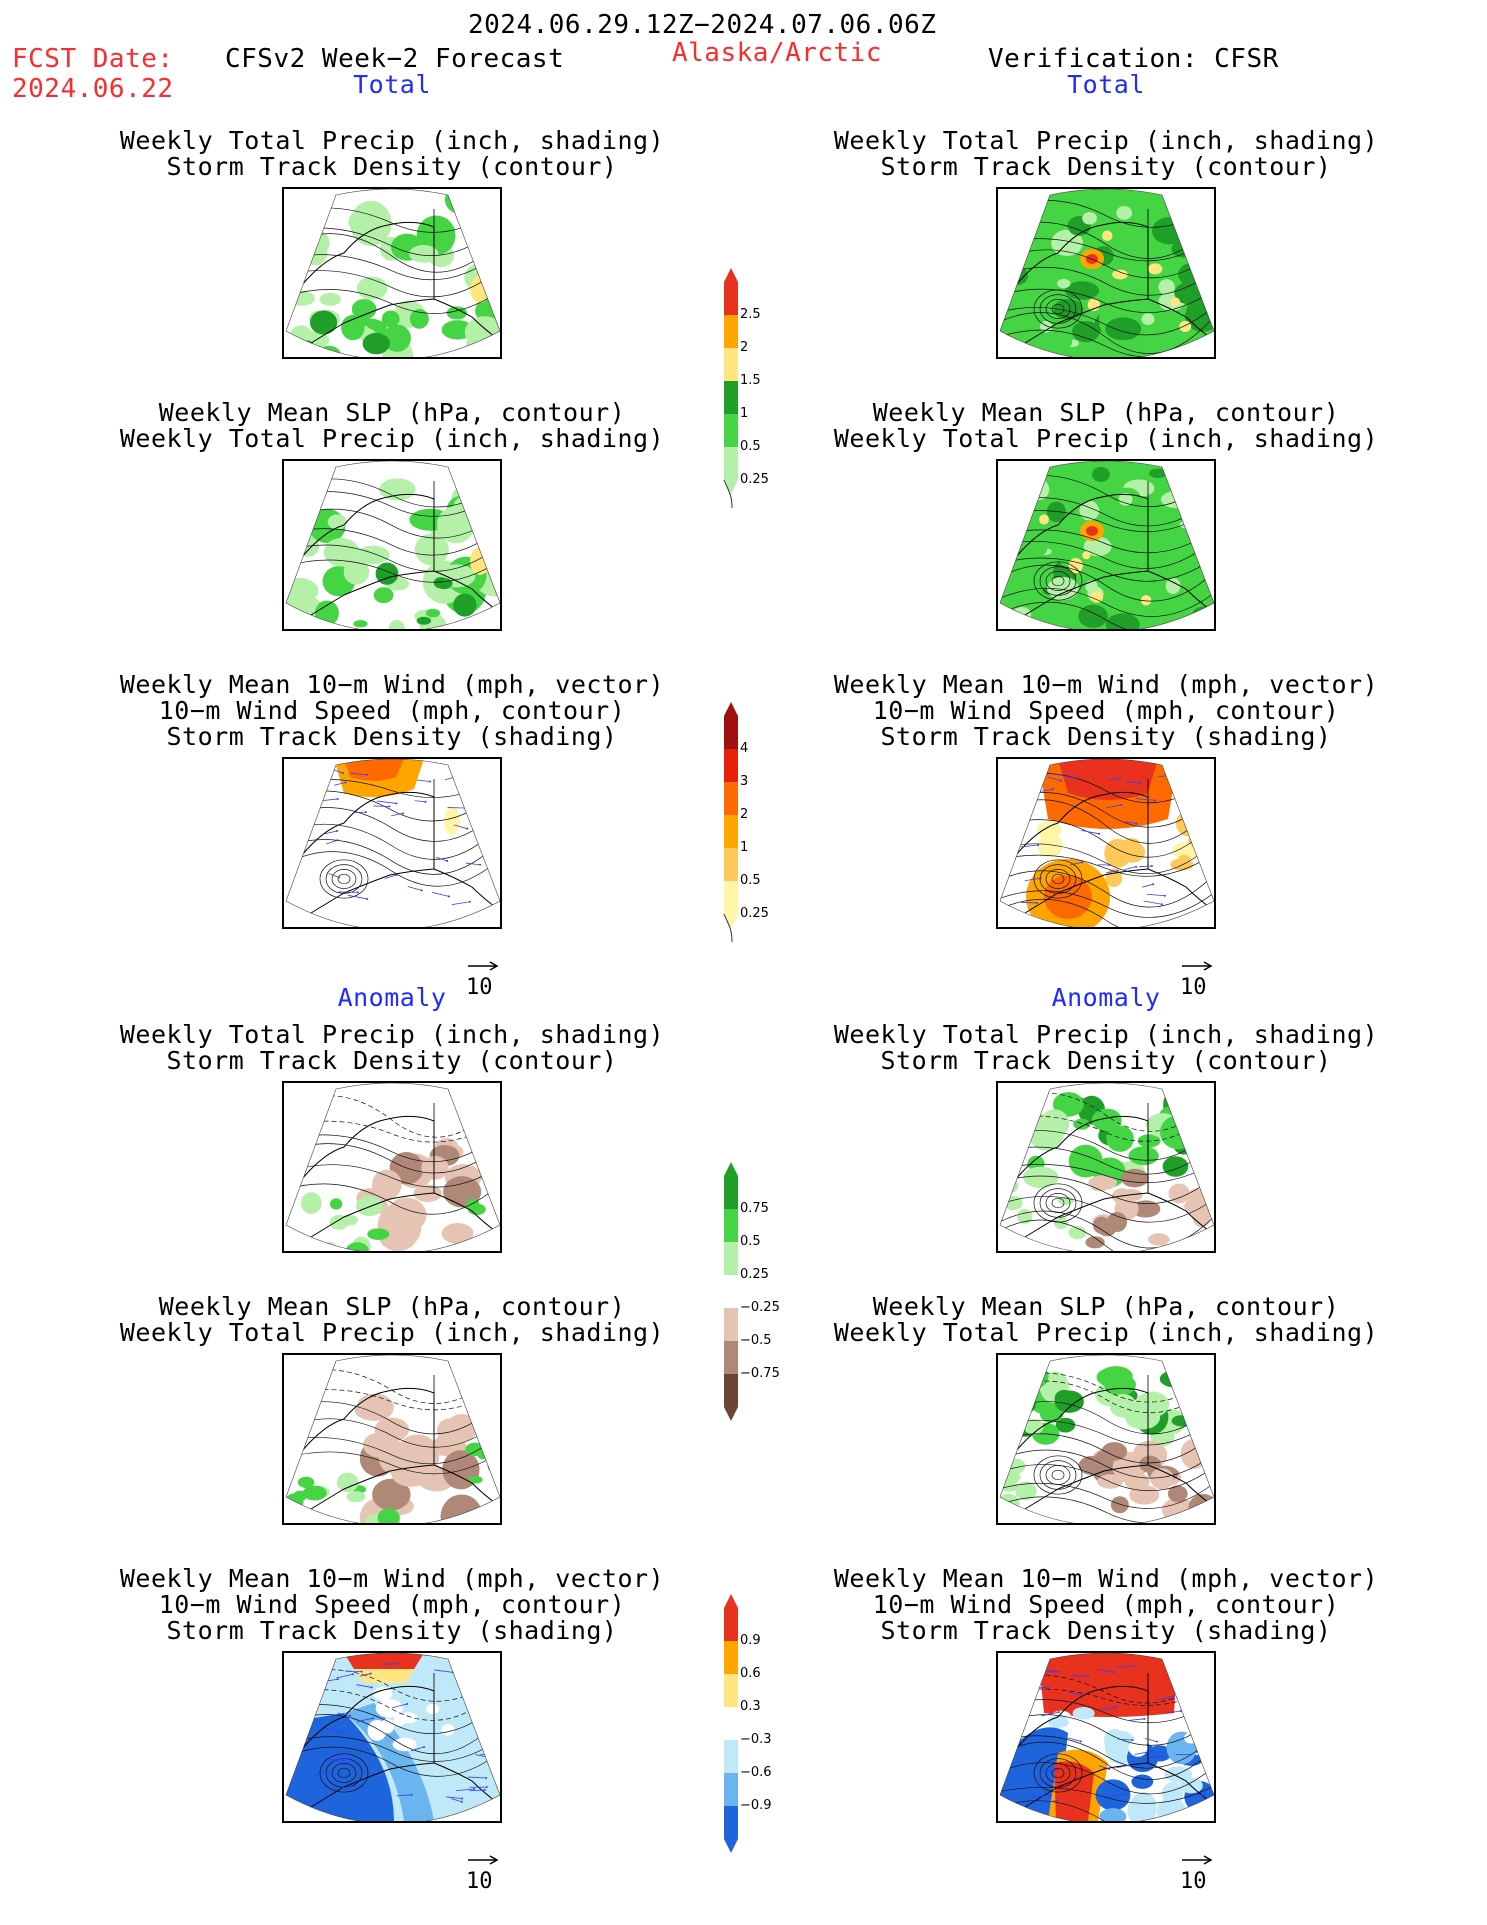 The width and height of the screenshot is (1487, 1925). Describe the element at coordinates (395, 59) in the screenshot. I see `model-title: CFSv2 Week−2 Forecast` at that location.